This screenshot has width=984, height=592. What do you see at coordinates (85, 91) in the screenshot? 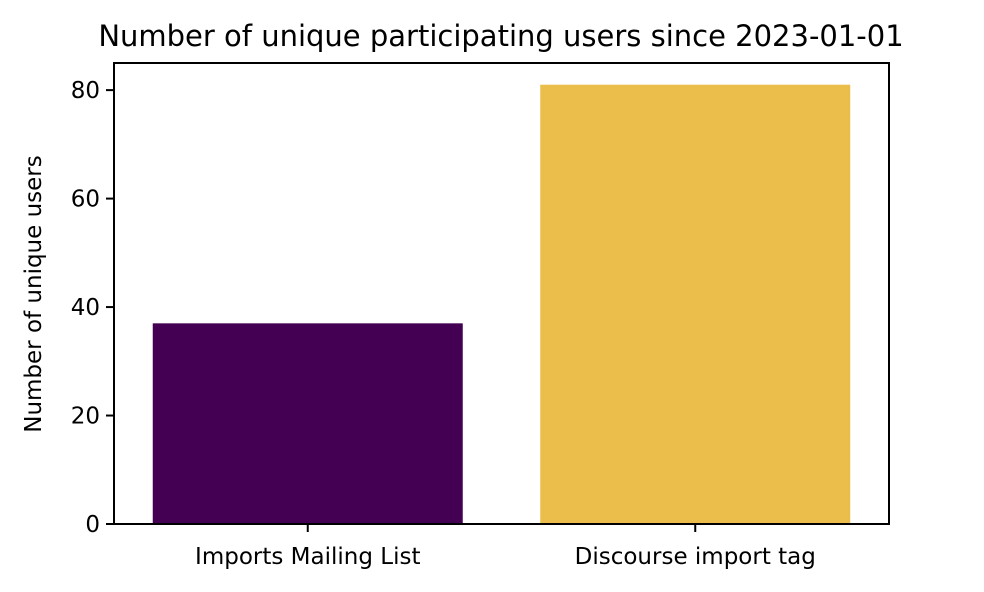
I see `y-tick-label-4: 80` at bounding box center [85, 91].